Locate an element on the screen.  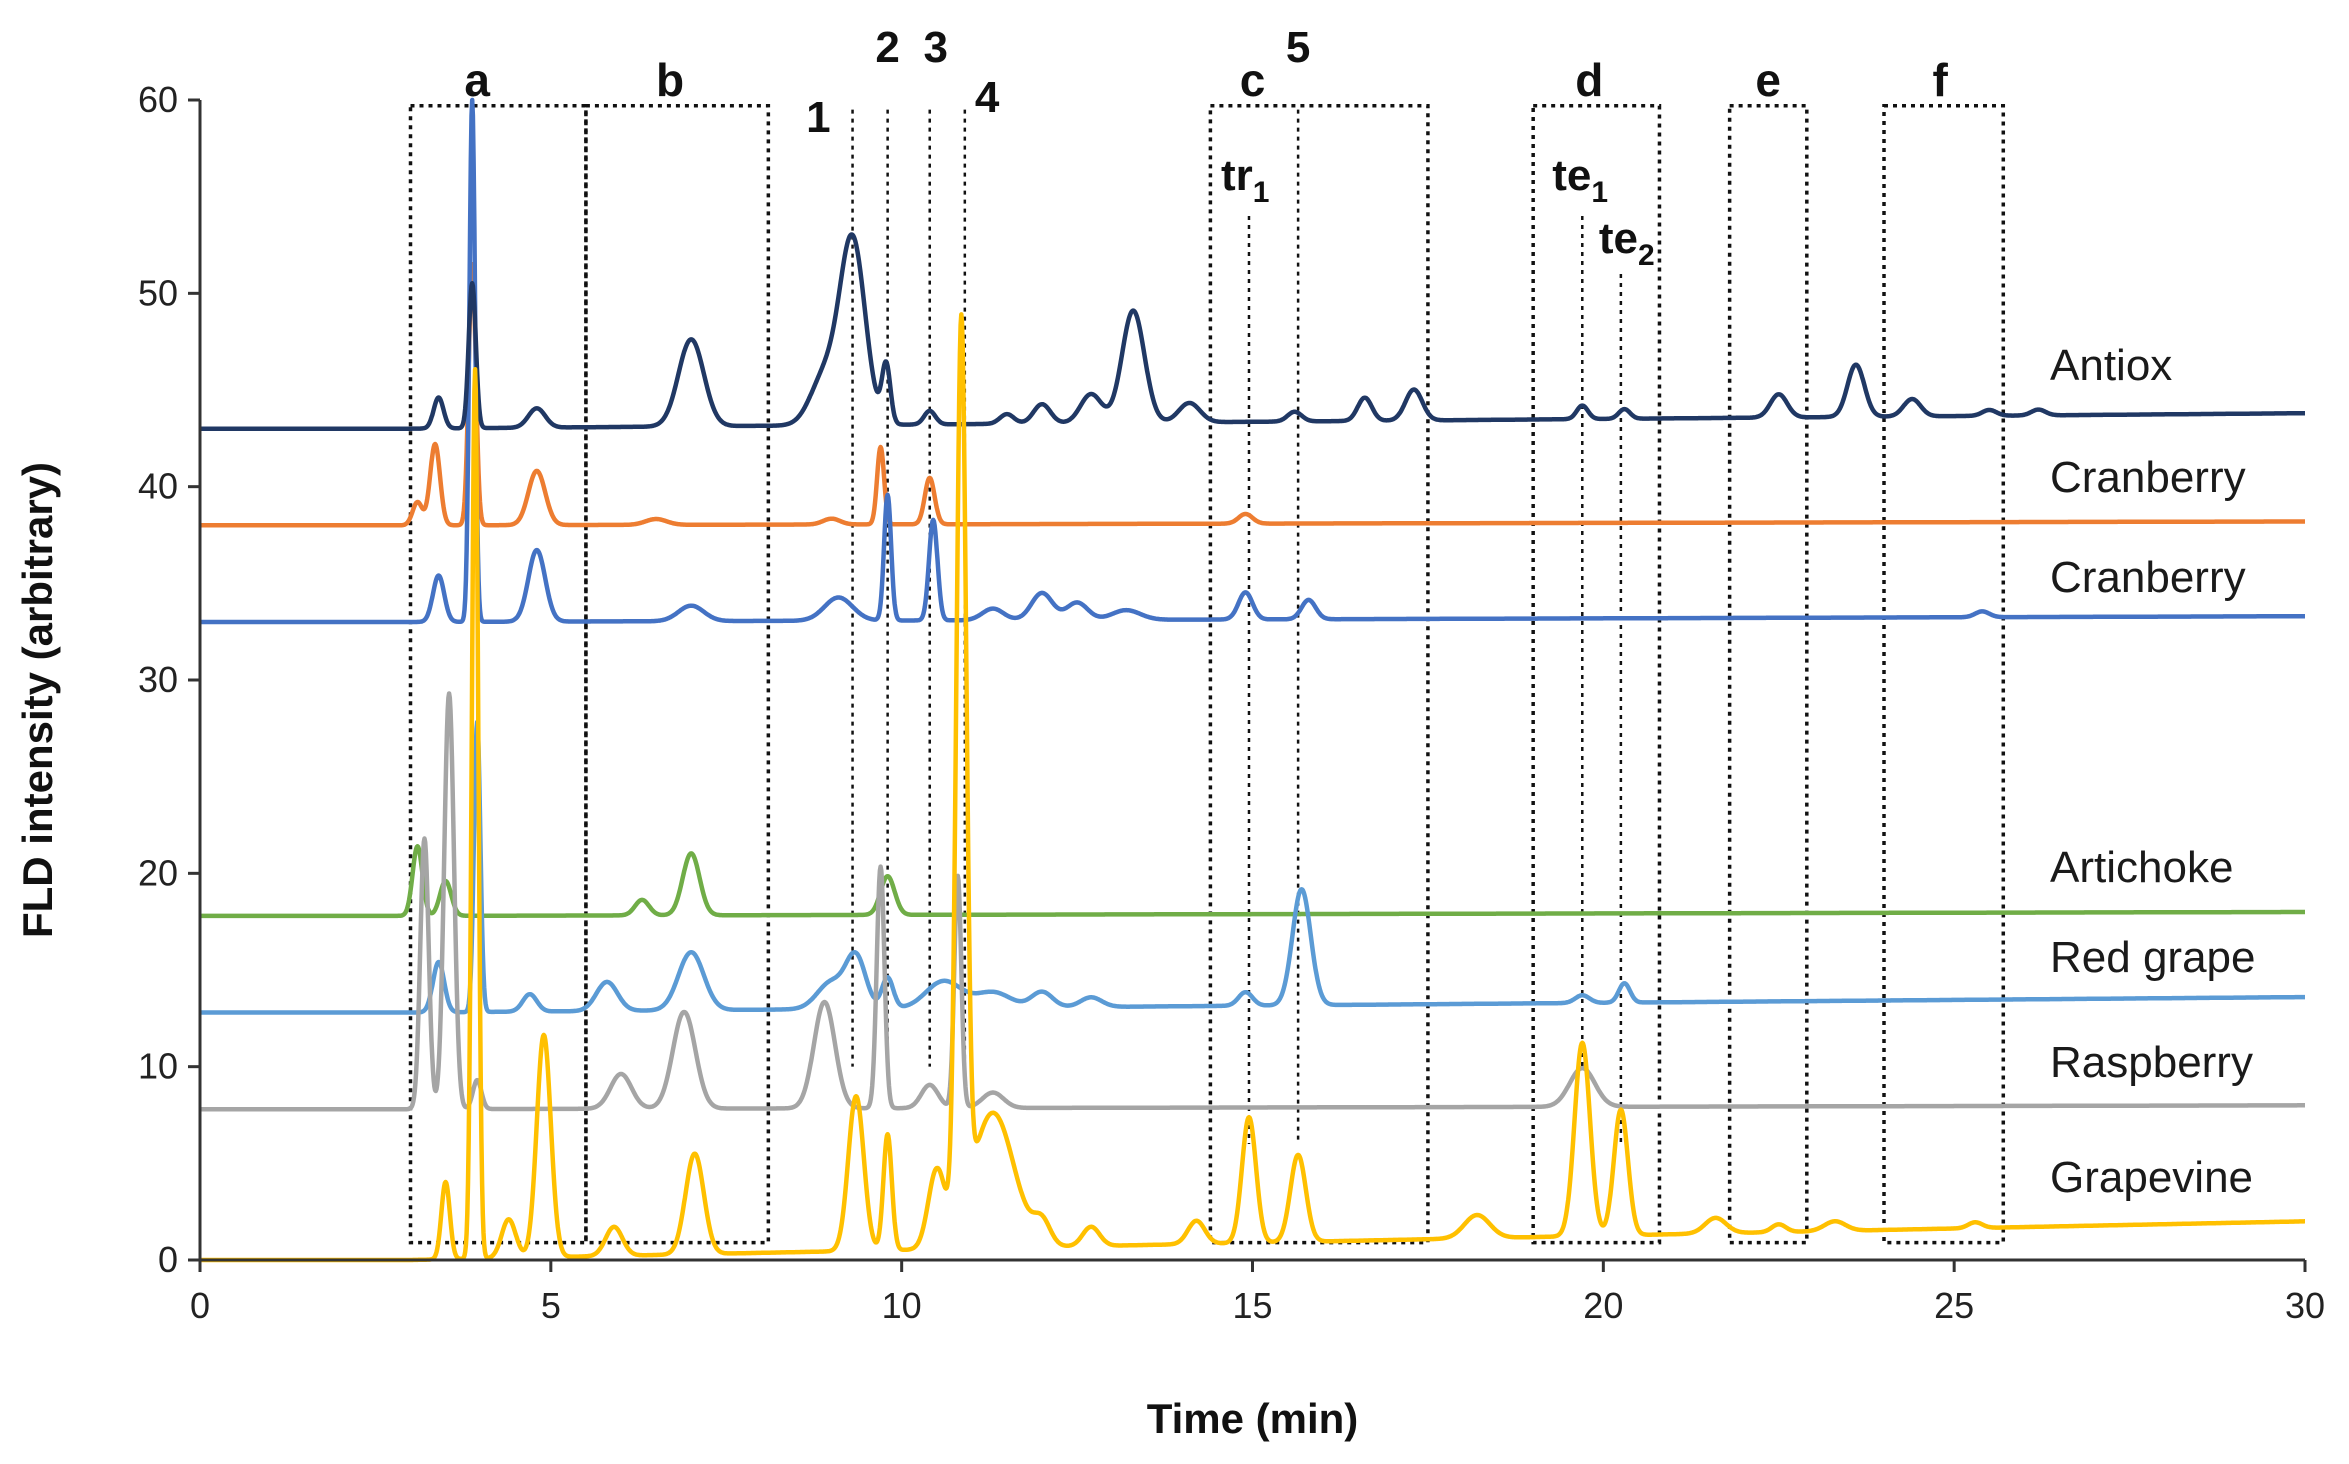
y-tick-label: 50 is located at coordinates (158, 292).